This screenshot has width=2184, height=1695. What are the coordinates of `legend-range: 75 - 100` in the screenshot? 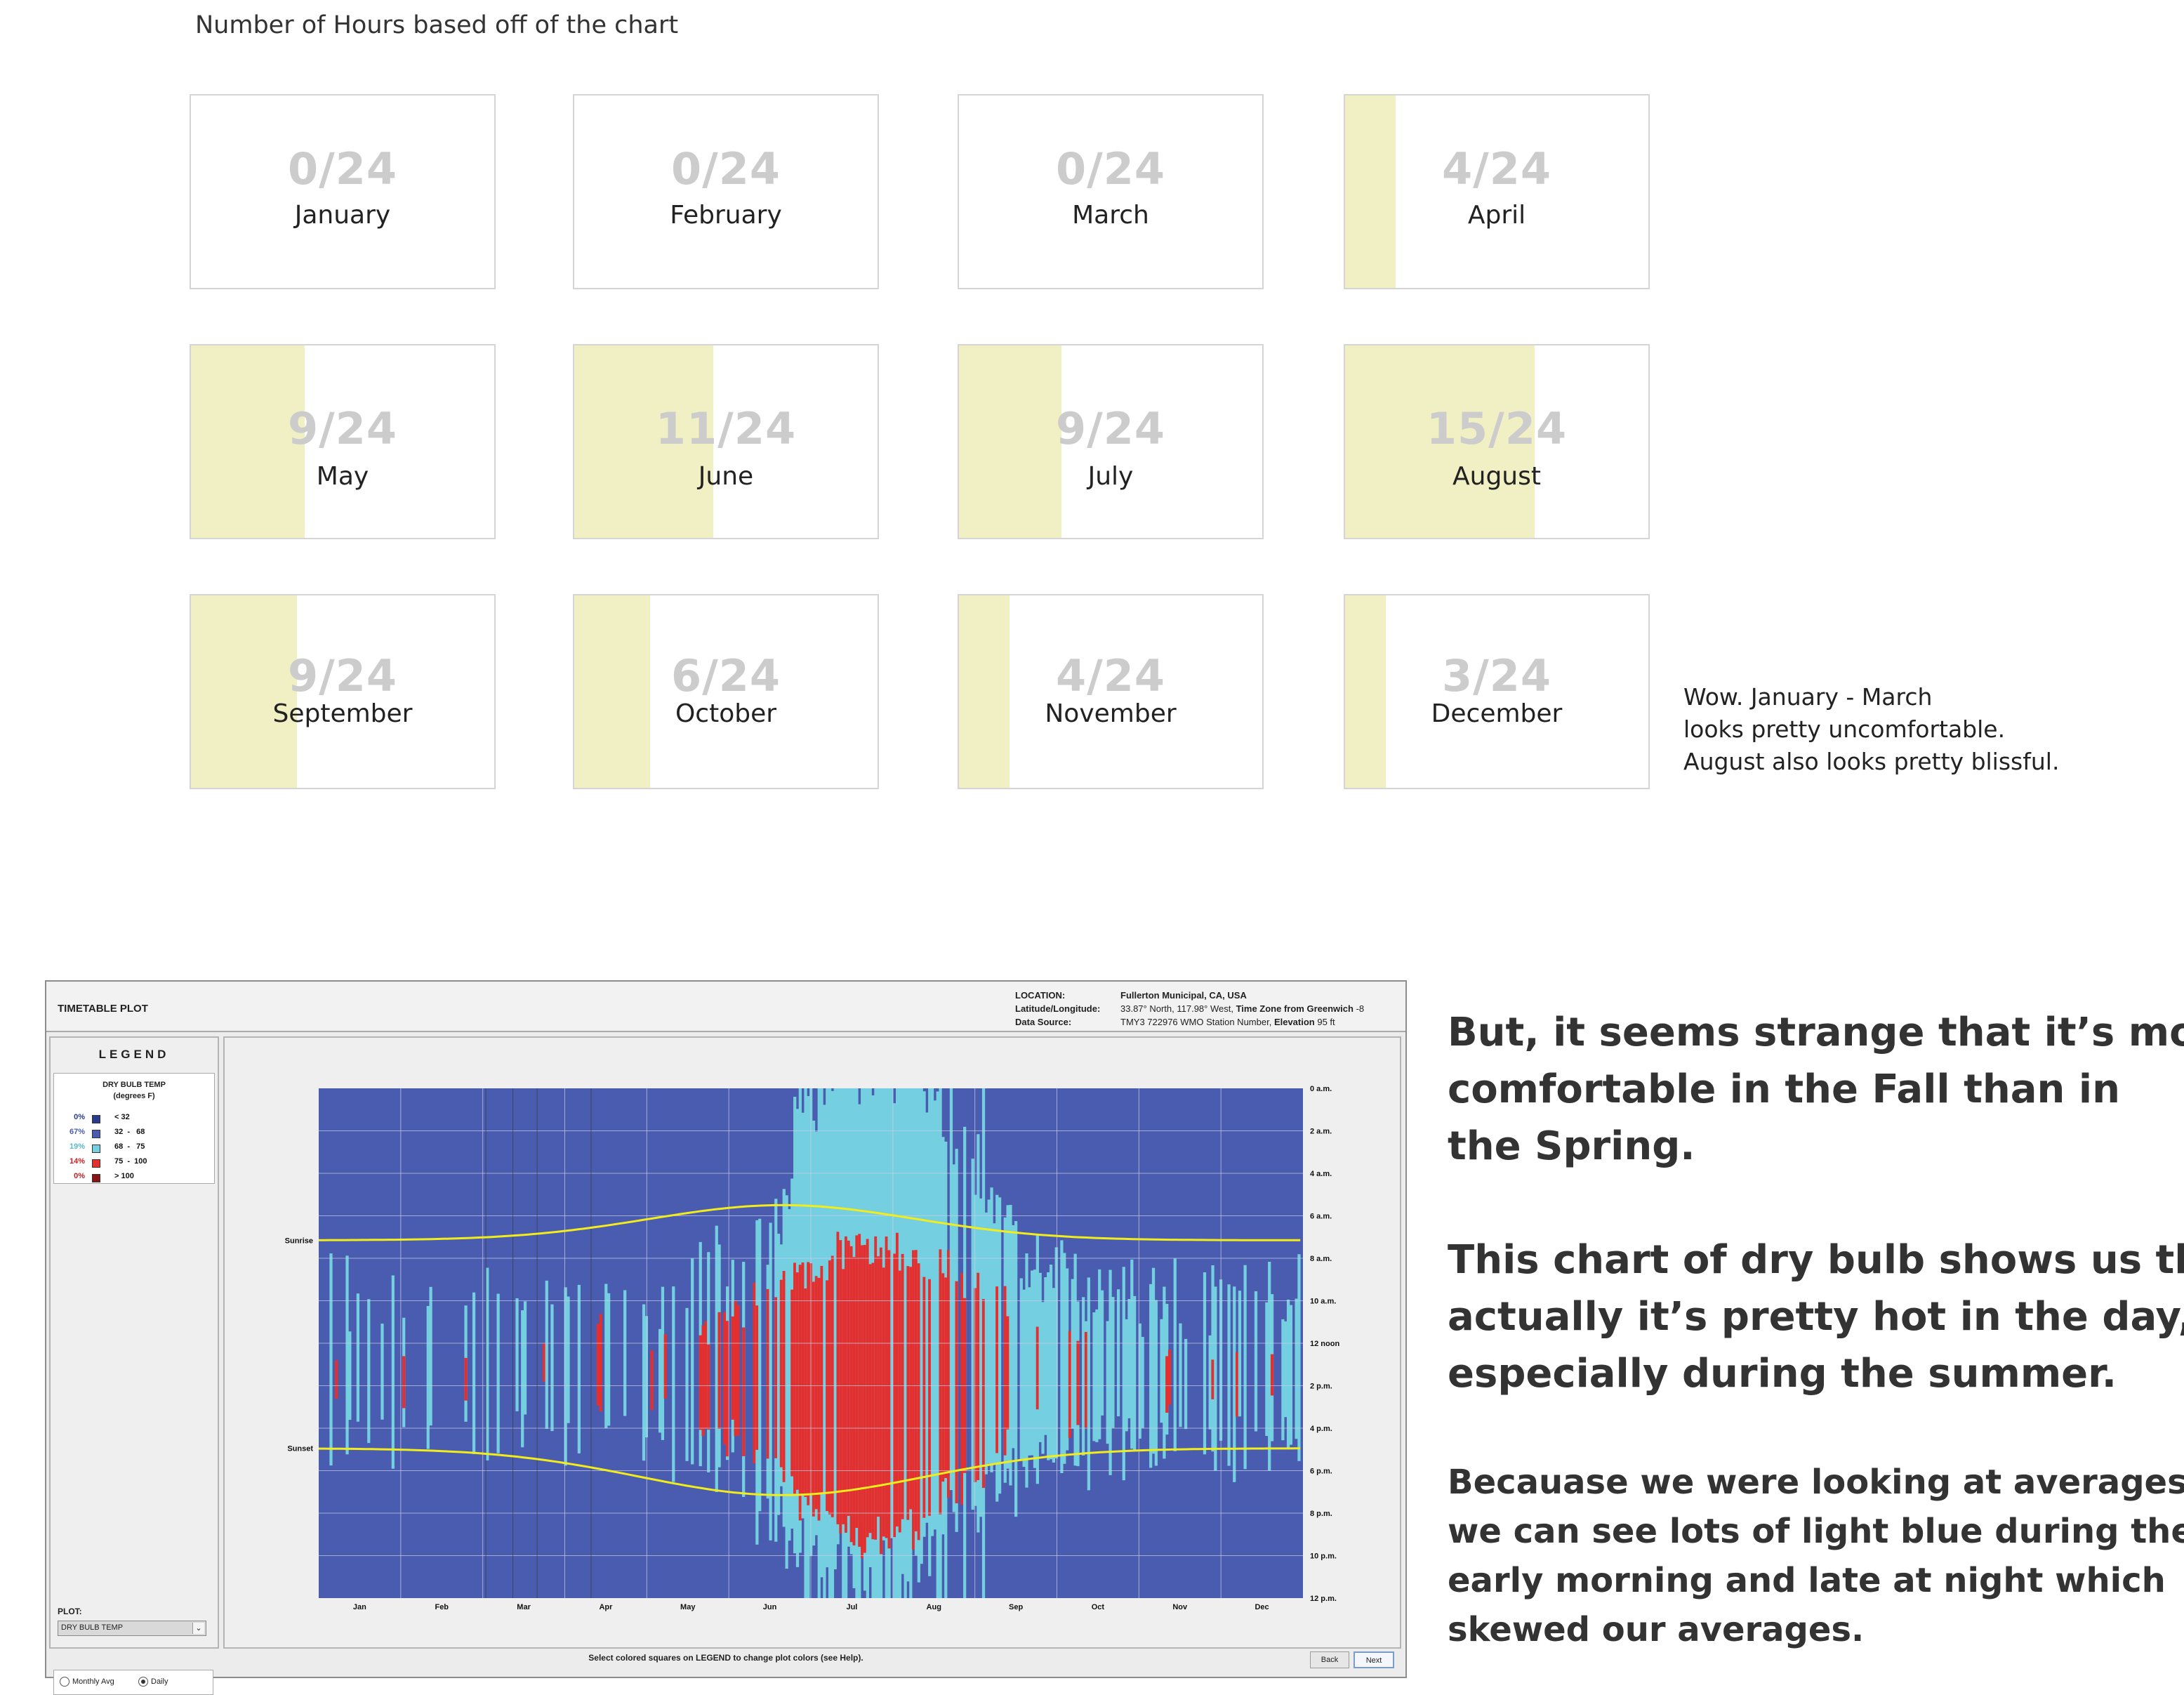 It's located at (130, 1162).